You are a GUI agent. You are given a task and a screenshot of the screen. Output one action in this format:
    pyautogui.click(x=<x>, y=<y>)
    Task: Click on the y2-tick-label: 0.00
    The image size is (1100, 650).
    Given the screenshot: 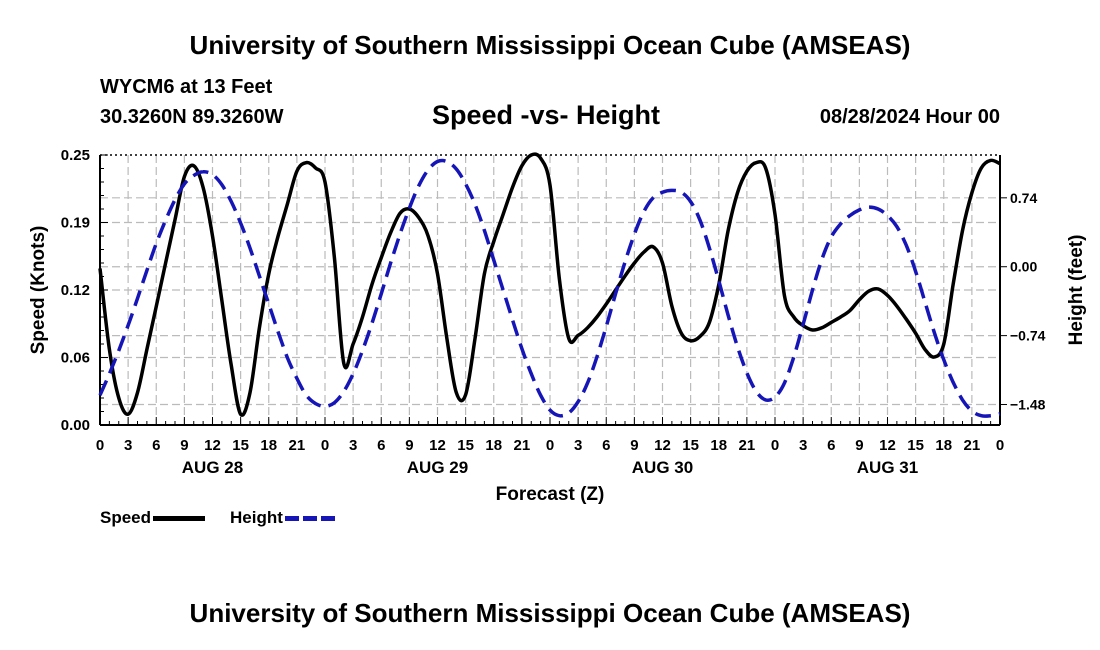 What is the action you would take?
    pyautogui.click(x=1023, y=267)
    